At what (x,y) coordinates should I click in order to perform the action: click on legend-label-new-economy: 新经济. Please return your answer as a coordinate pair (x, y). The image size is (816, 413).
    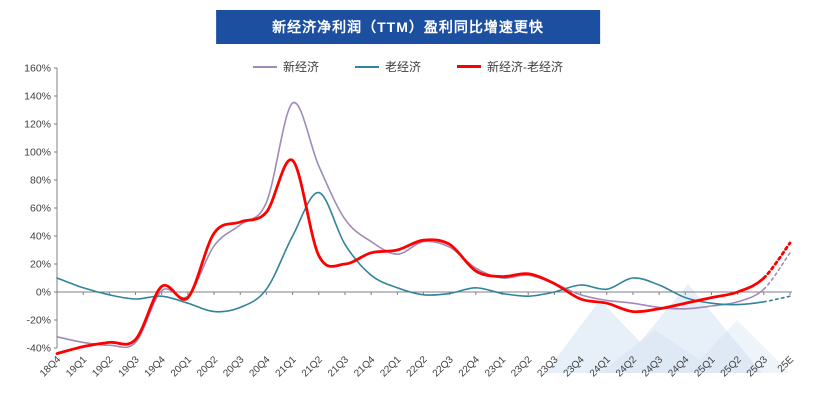
    Looking at the image, I should click on (300, 67).